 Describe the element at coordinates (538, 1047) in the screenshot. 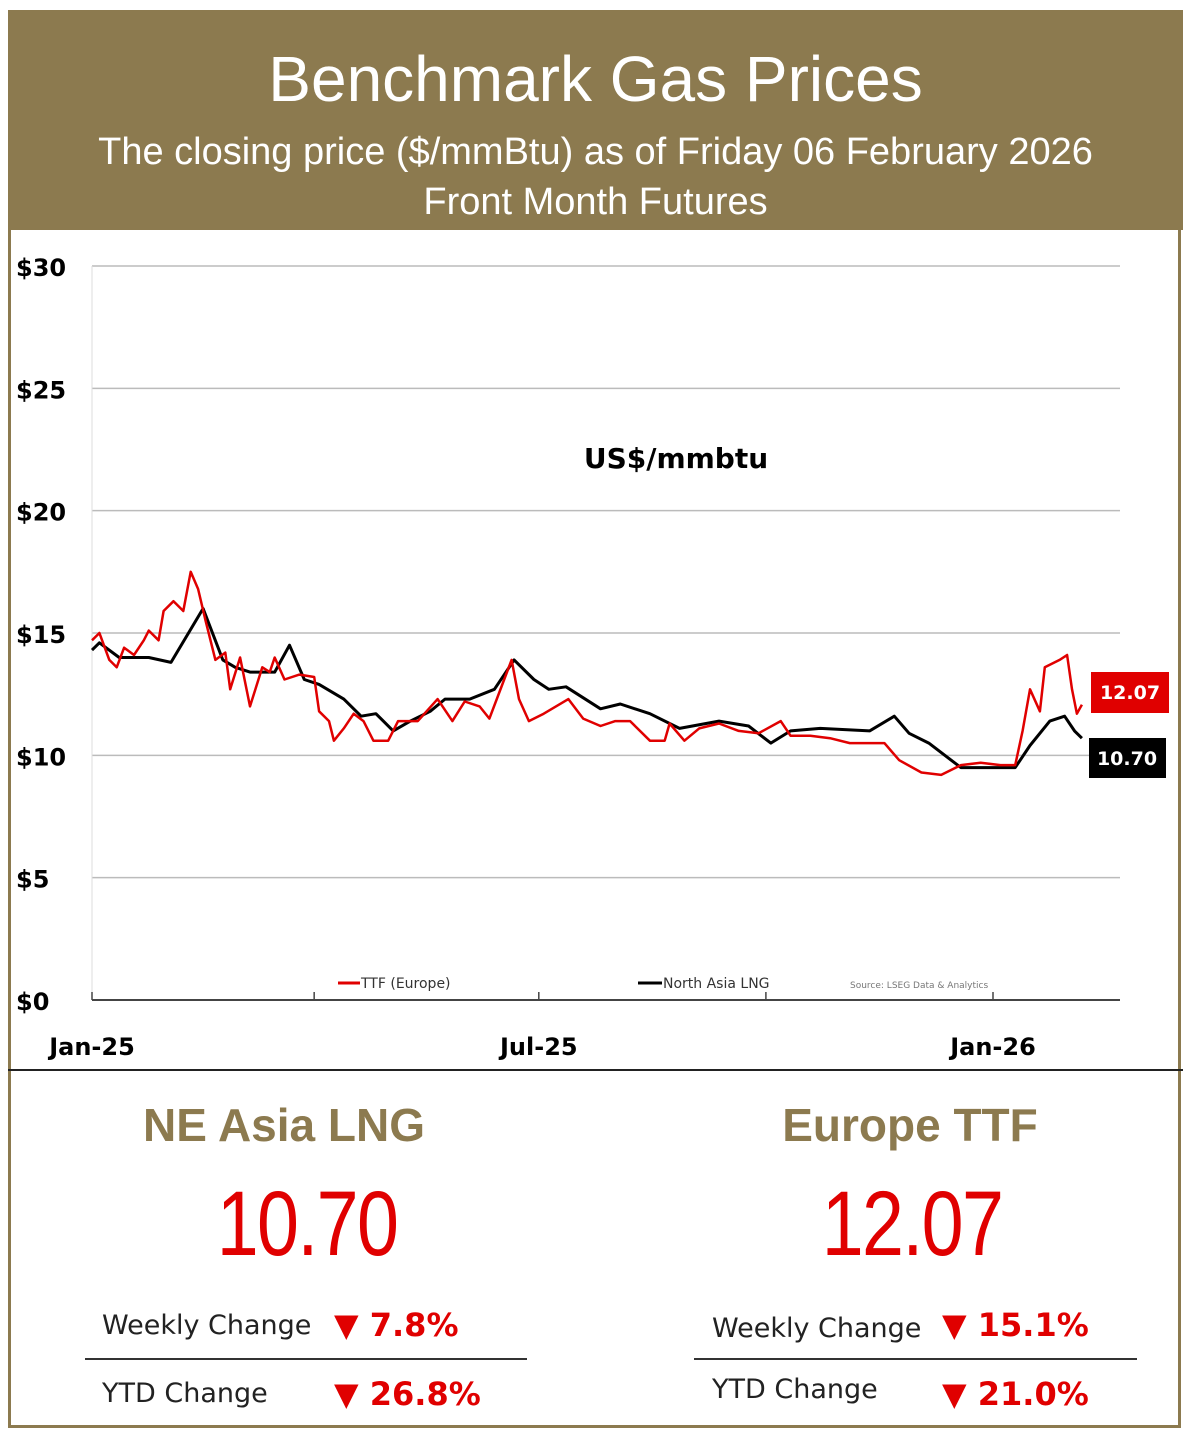

I see `x-tick-label: Jul-25` at that location.